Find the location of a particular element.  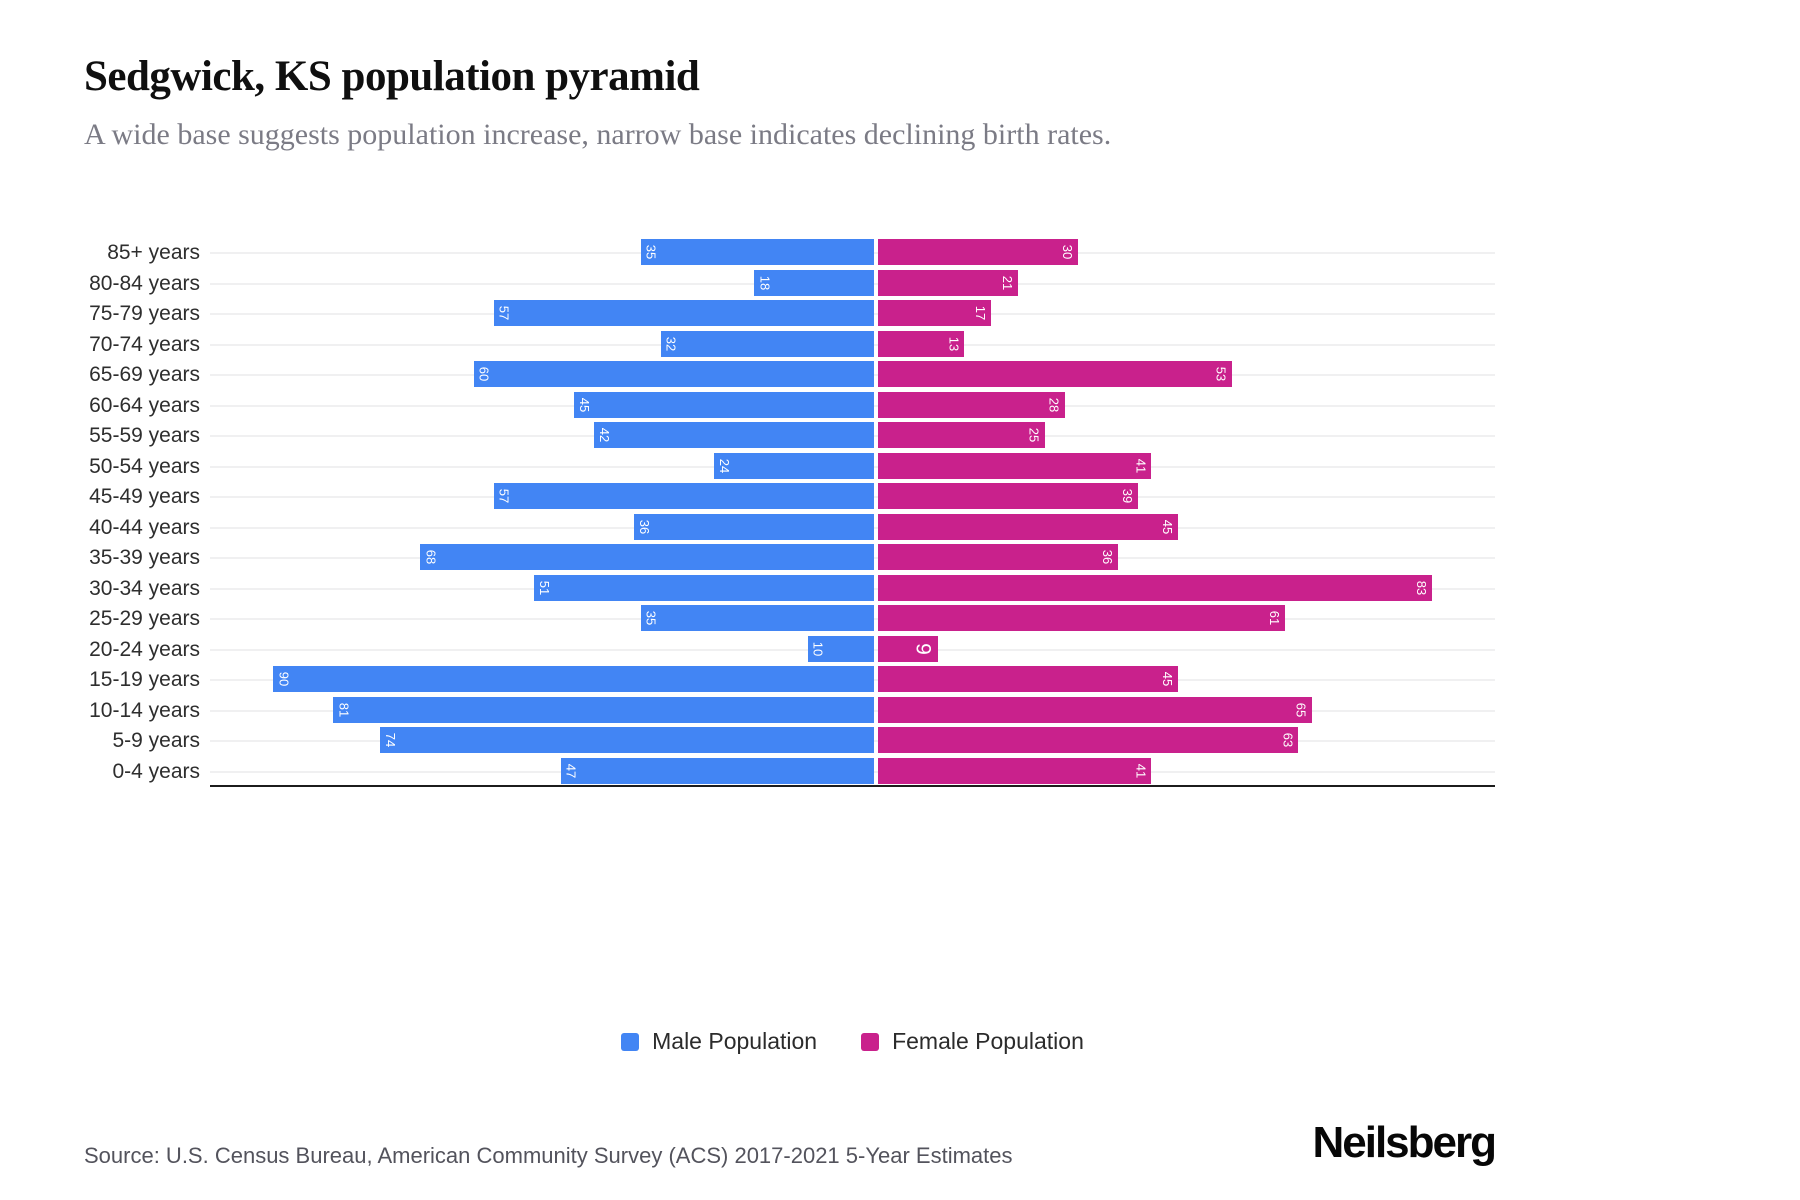

male-bar: 81 is located at coordinates (604, 710).